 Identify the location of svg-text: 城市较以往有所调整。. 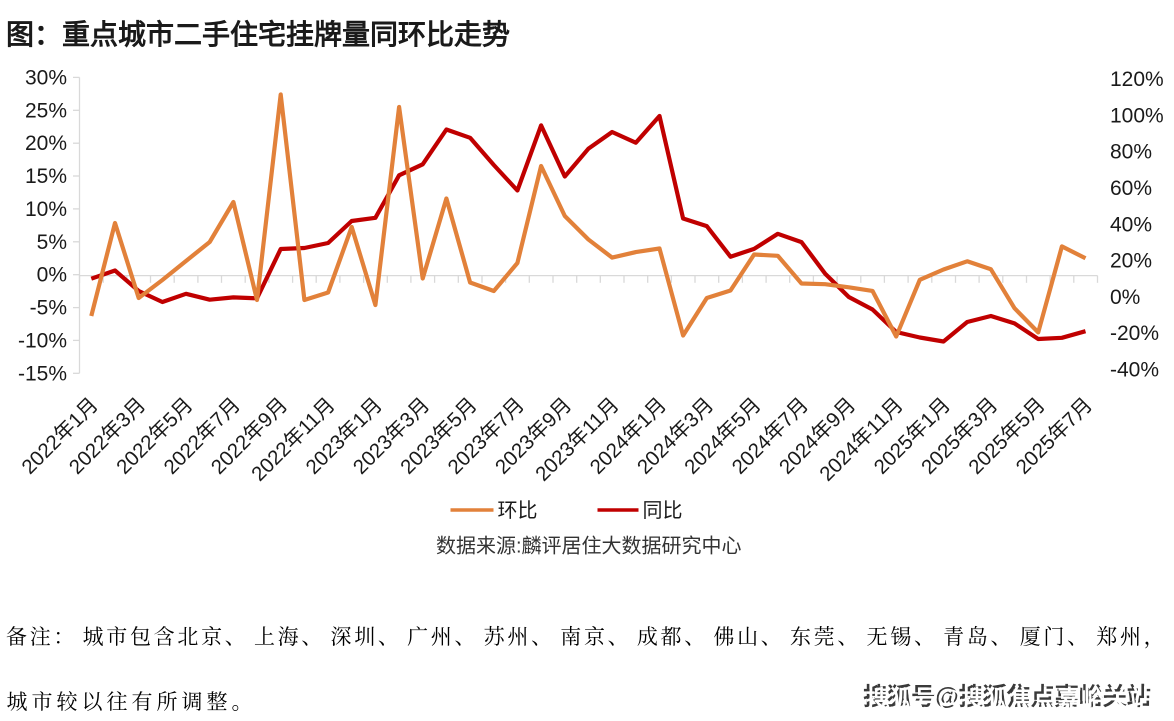
(132, 701).